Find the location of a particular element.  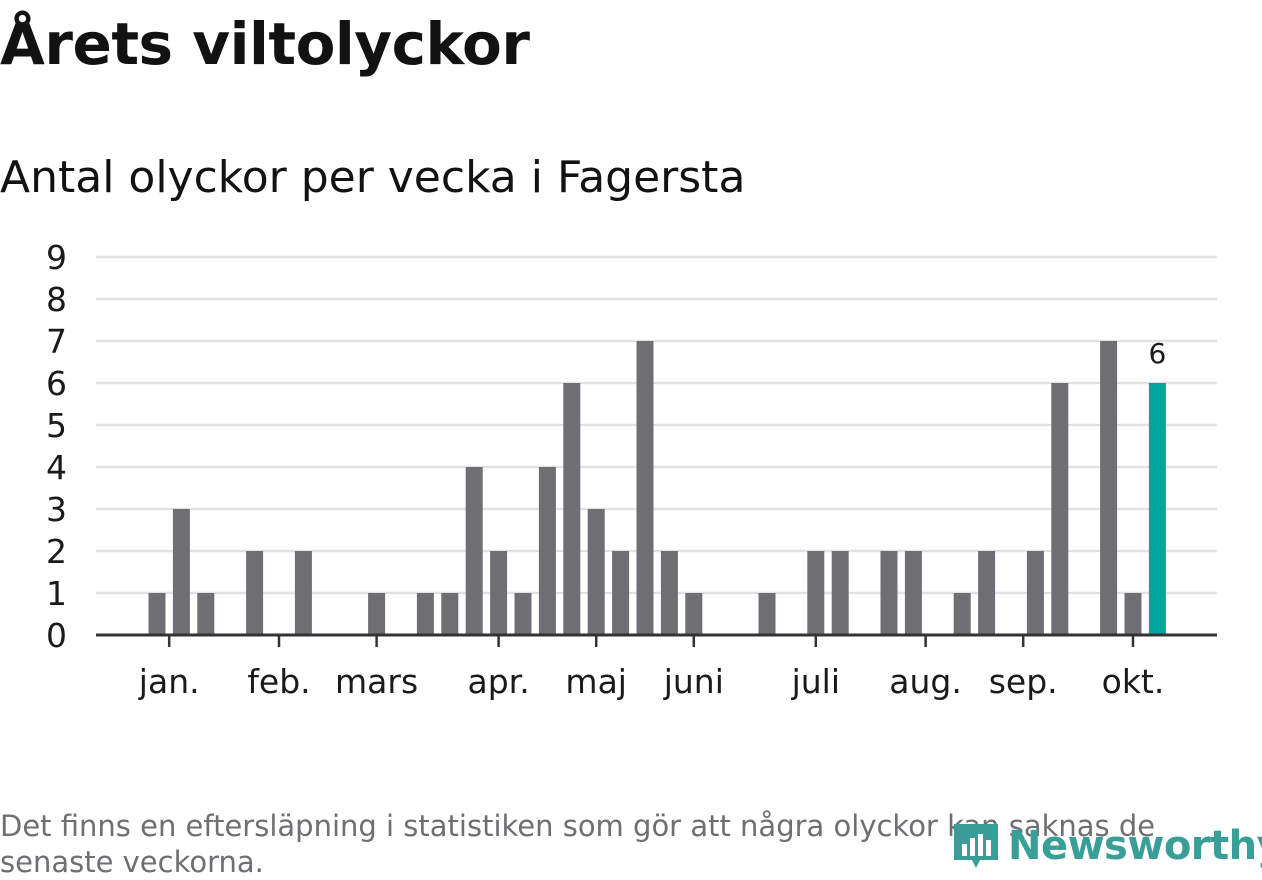

x-tick-label: sep. is located at coordinates (1023, 681).